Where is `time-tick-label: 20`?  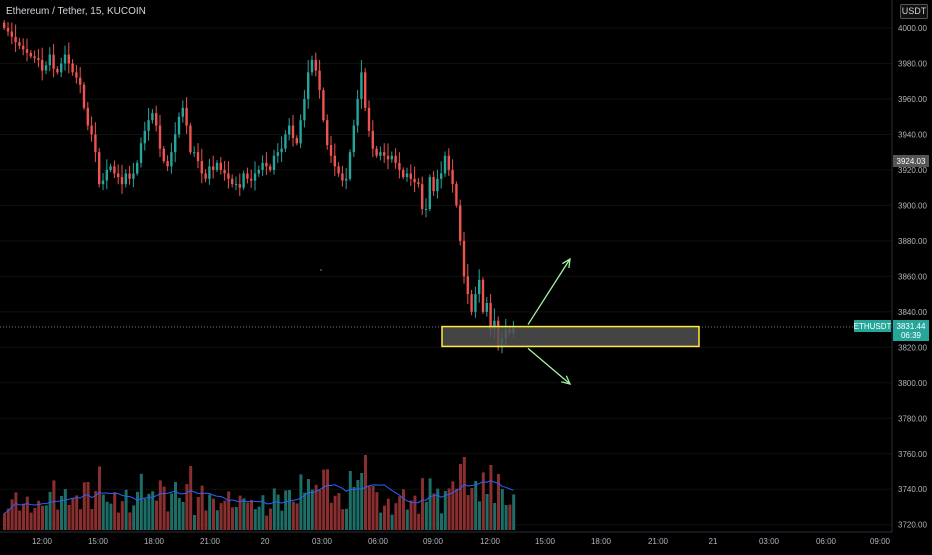
time-tick-label: 20 is located at coordinates (265, 541).